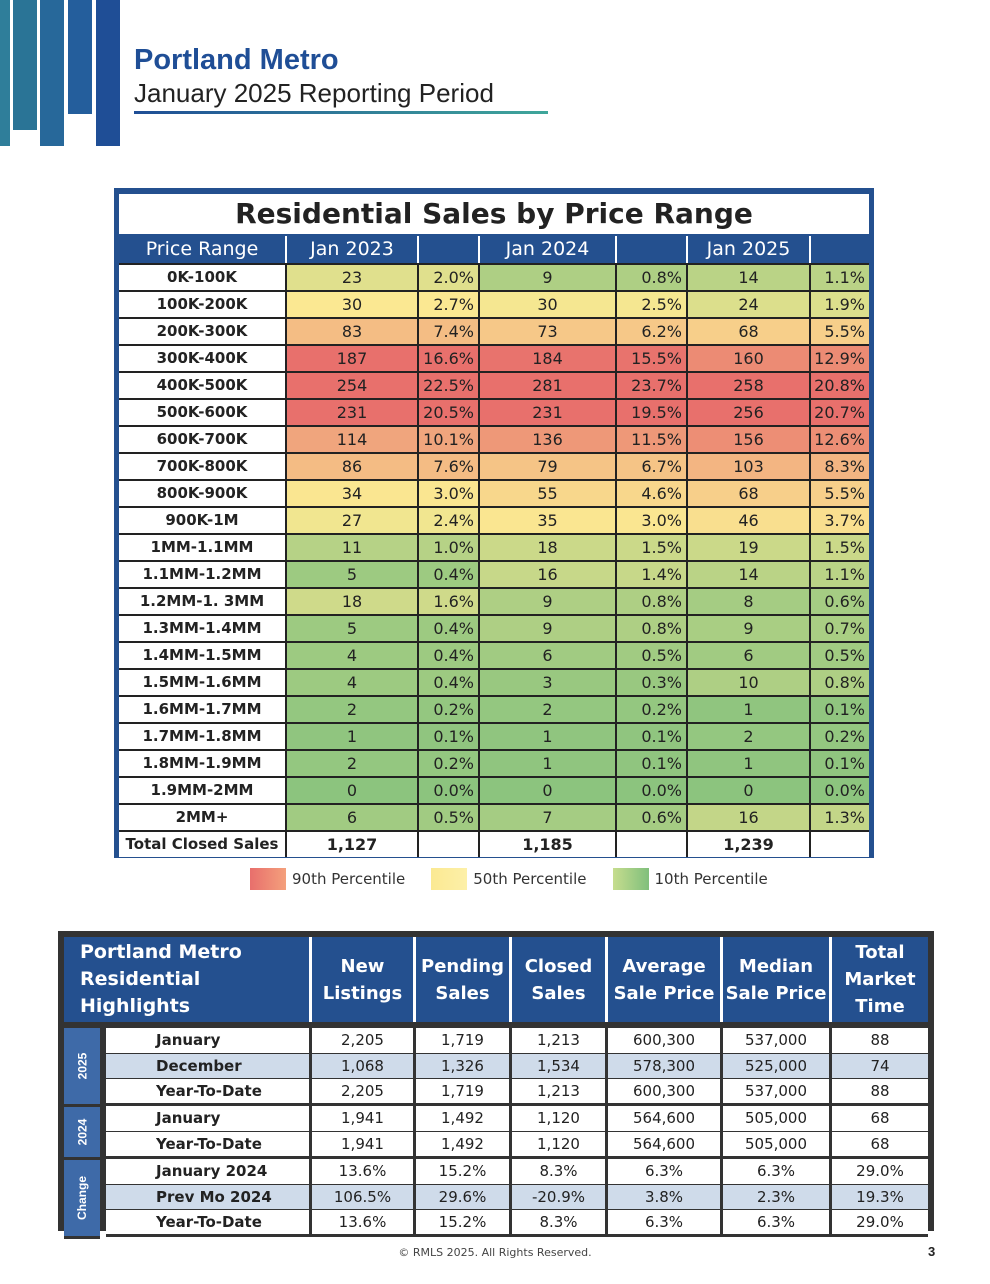  Describe the element at coordinates (560, 979) in the screenshot. I see `col-closed-sales: Closed Sales` at that location.